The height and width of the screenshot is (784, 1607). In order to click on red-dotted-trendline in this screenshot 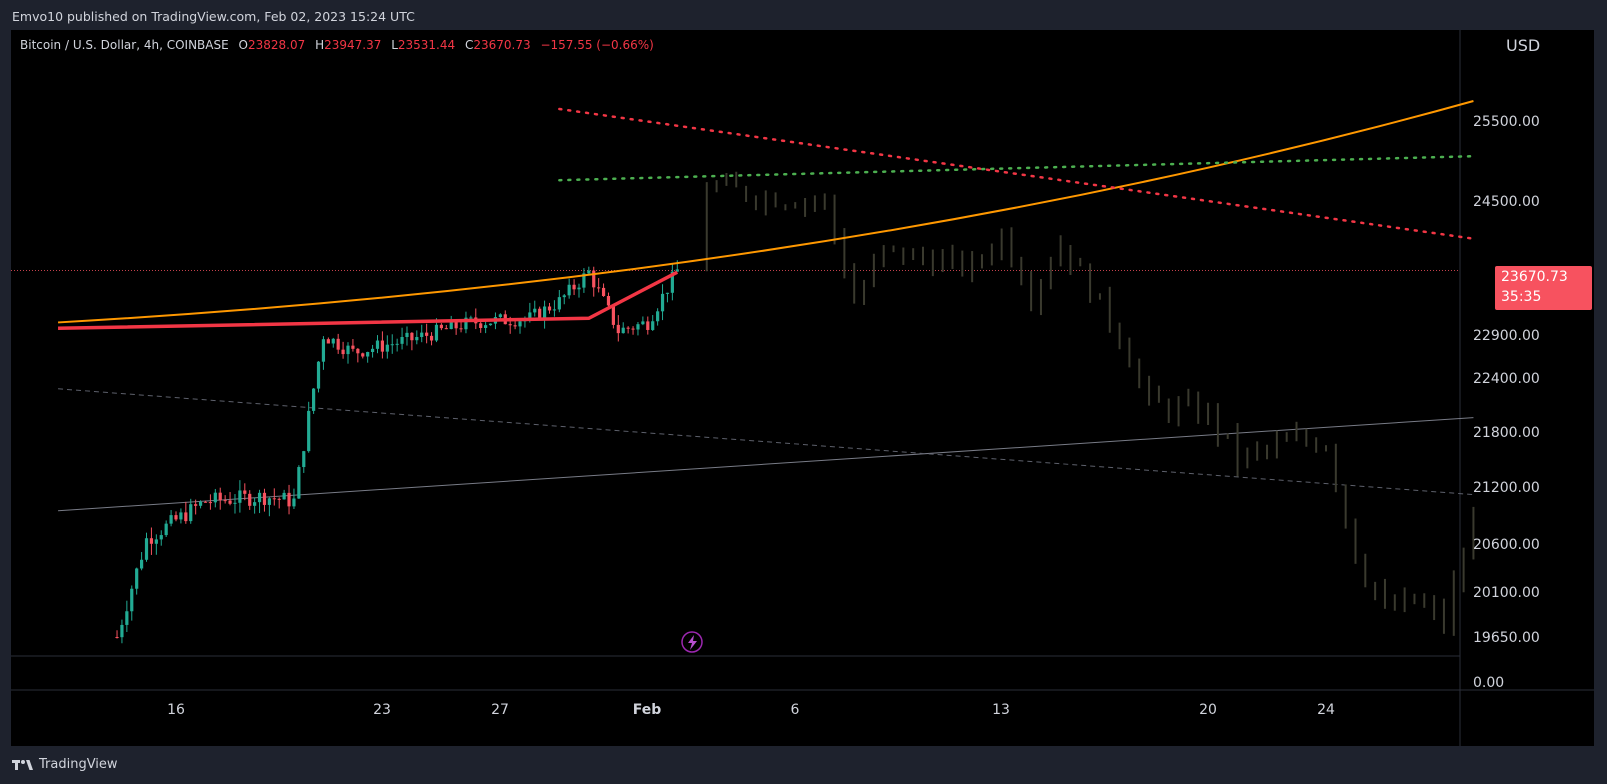, I will do `click(1016, 173)`.